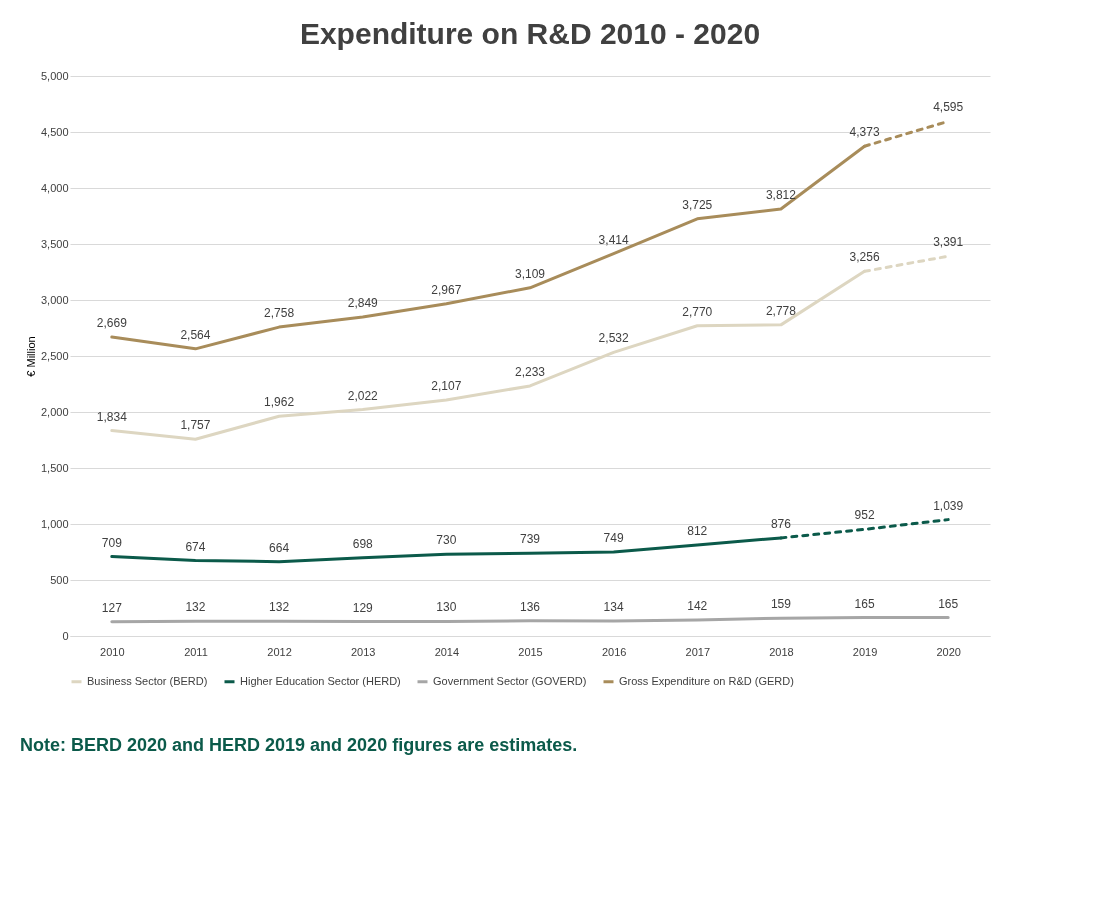  Describe the element at coordinates (363, 607) in the screenshot. I see `data-label: 129` at that location.